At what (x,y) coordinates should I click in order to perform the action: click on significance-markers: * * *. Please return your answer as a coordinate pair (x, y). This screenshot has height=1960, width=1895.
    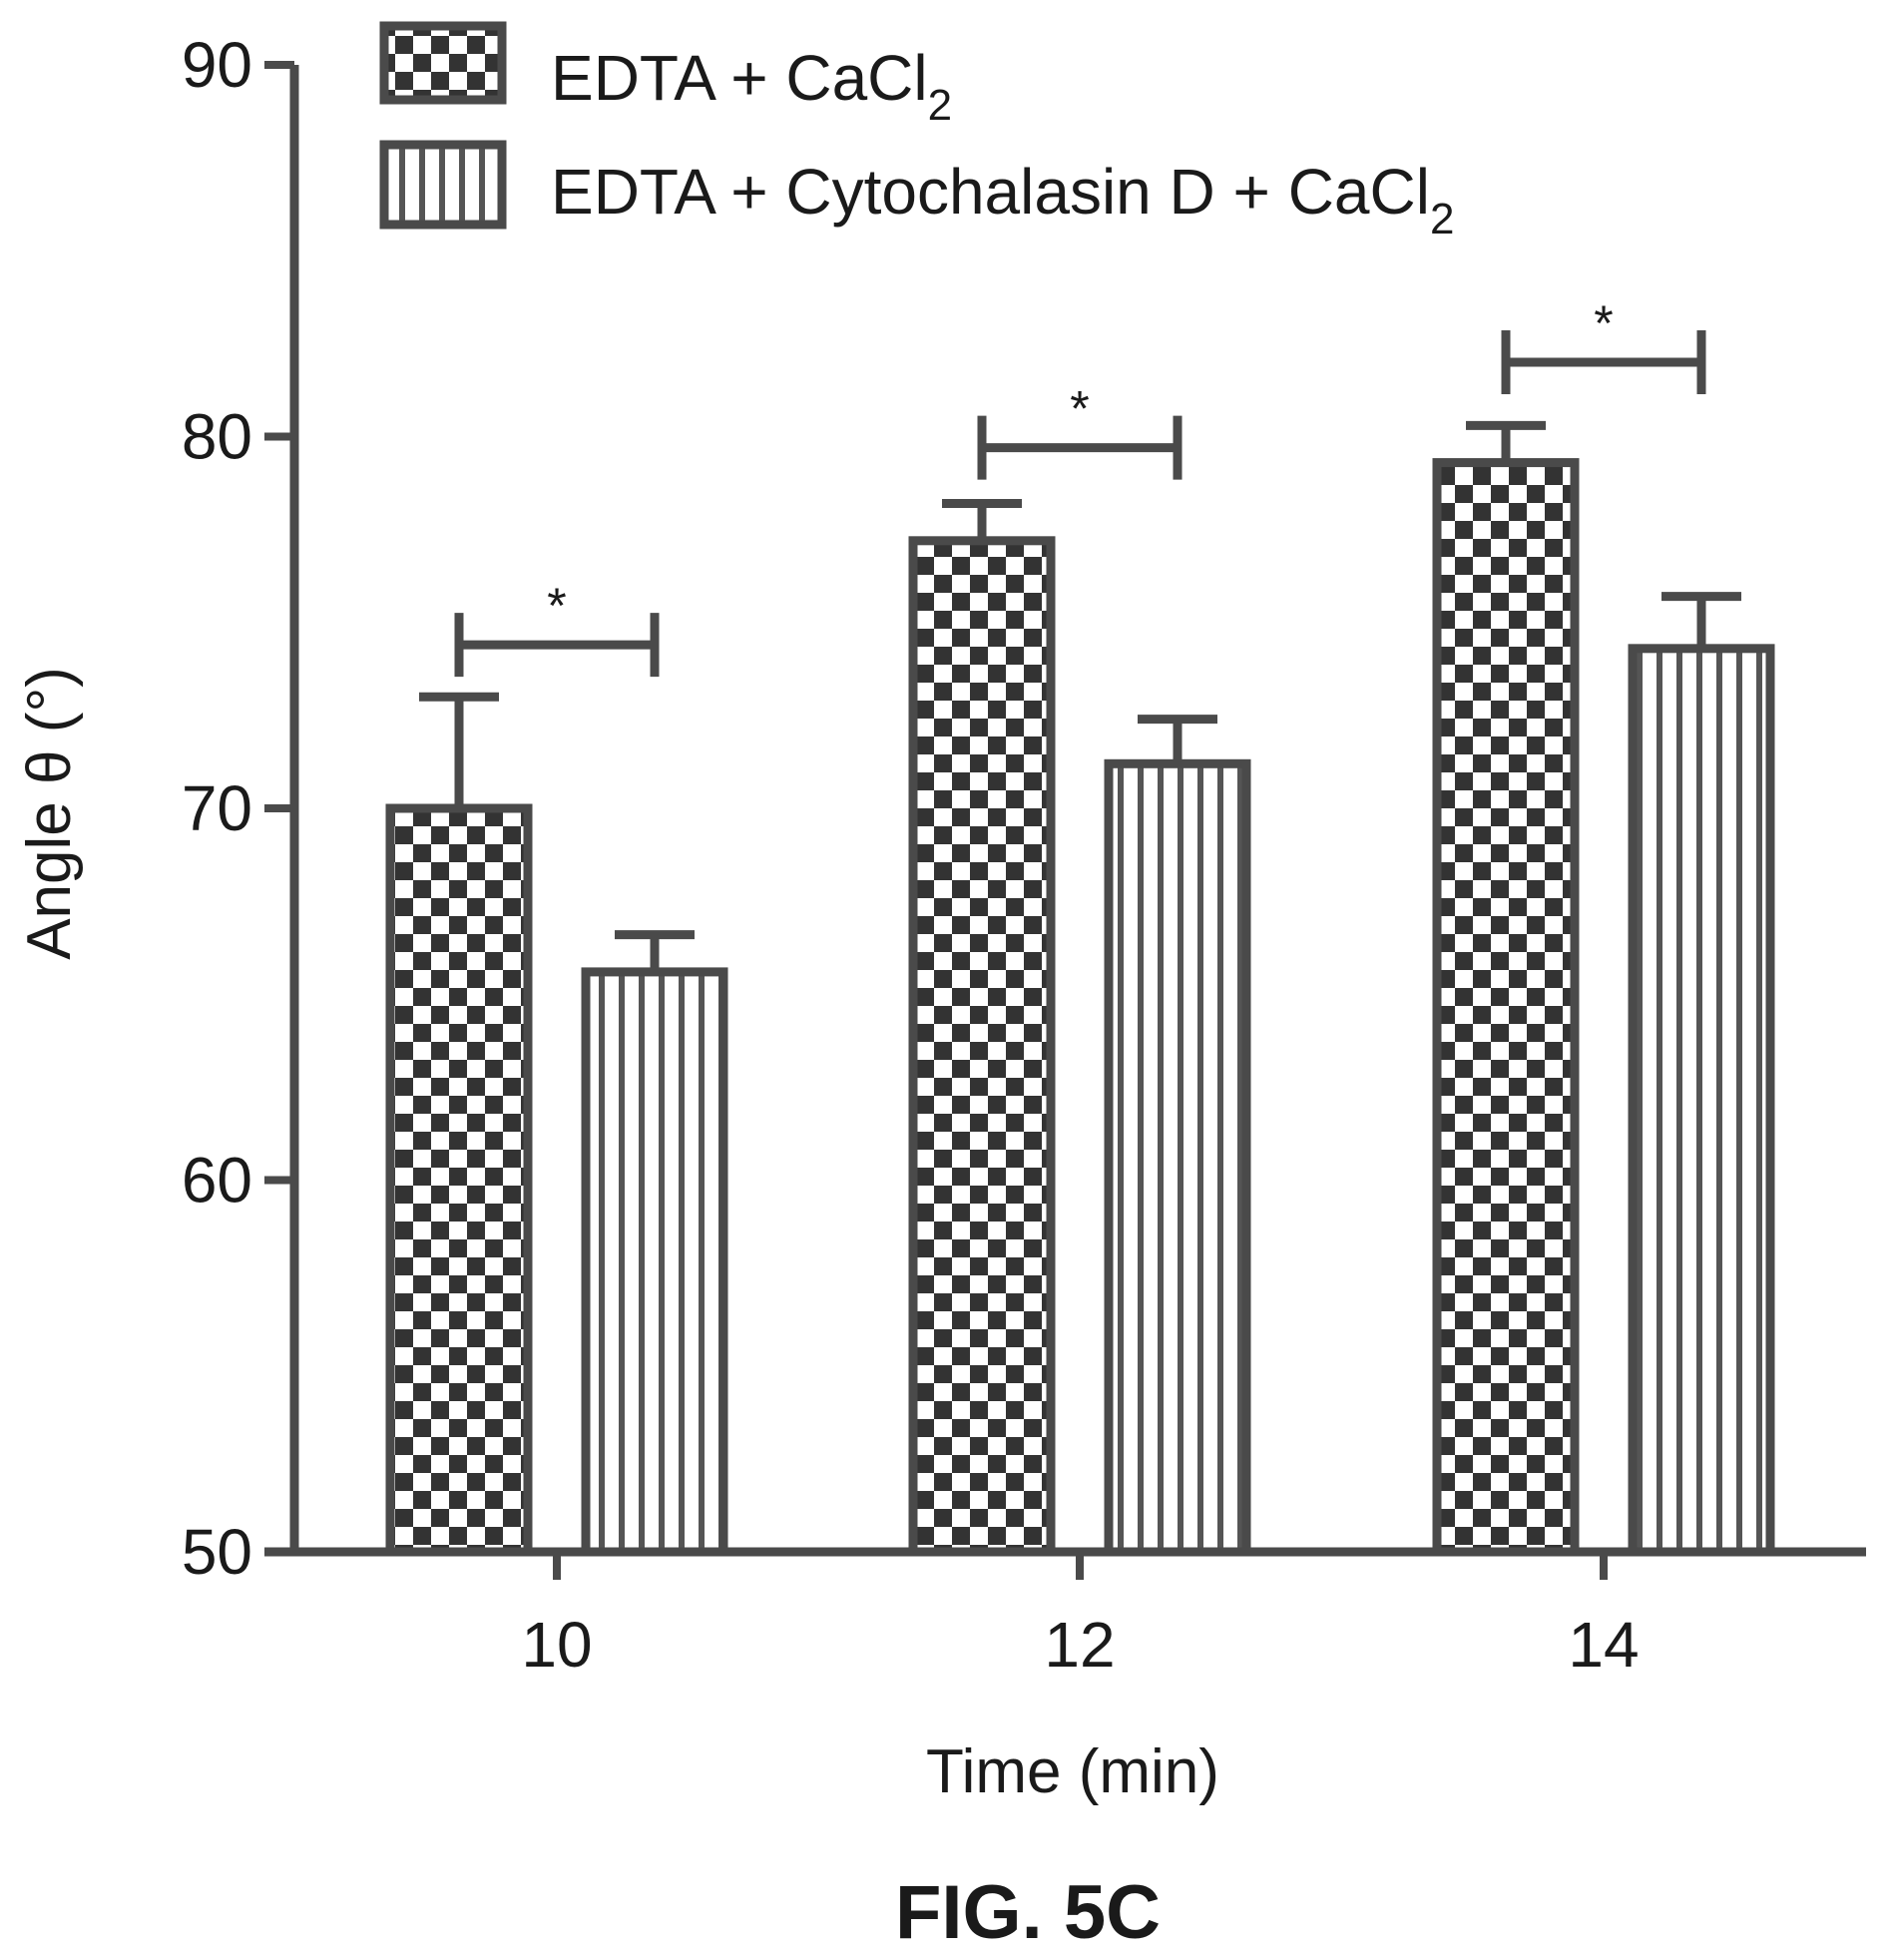
    Looking at the image, I should click on (1080, 486).